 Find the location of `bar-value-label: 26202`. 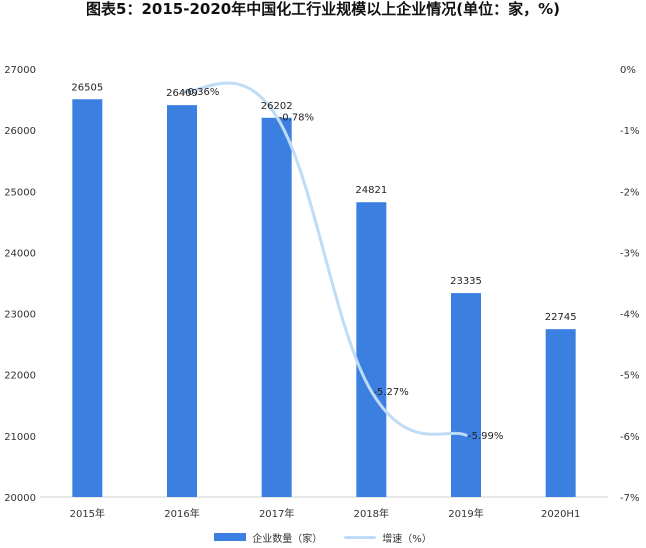

bar-value-label: 26202 is located at coordinates (277, 106).